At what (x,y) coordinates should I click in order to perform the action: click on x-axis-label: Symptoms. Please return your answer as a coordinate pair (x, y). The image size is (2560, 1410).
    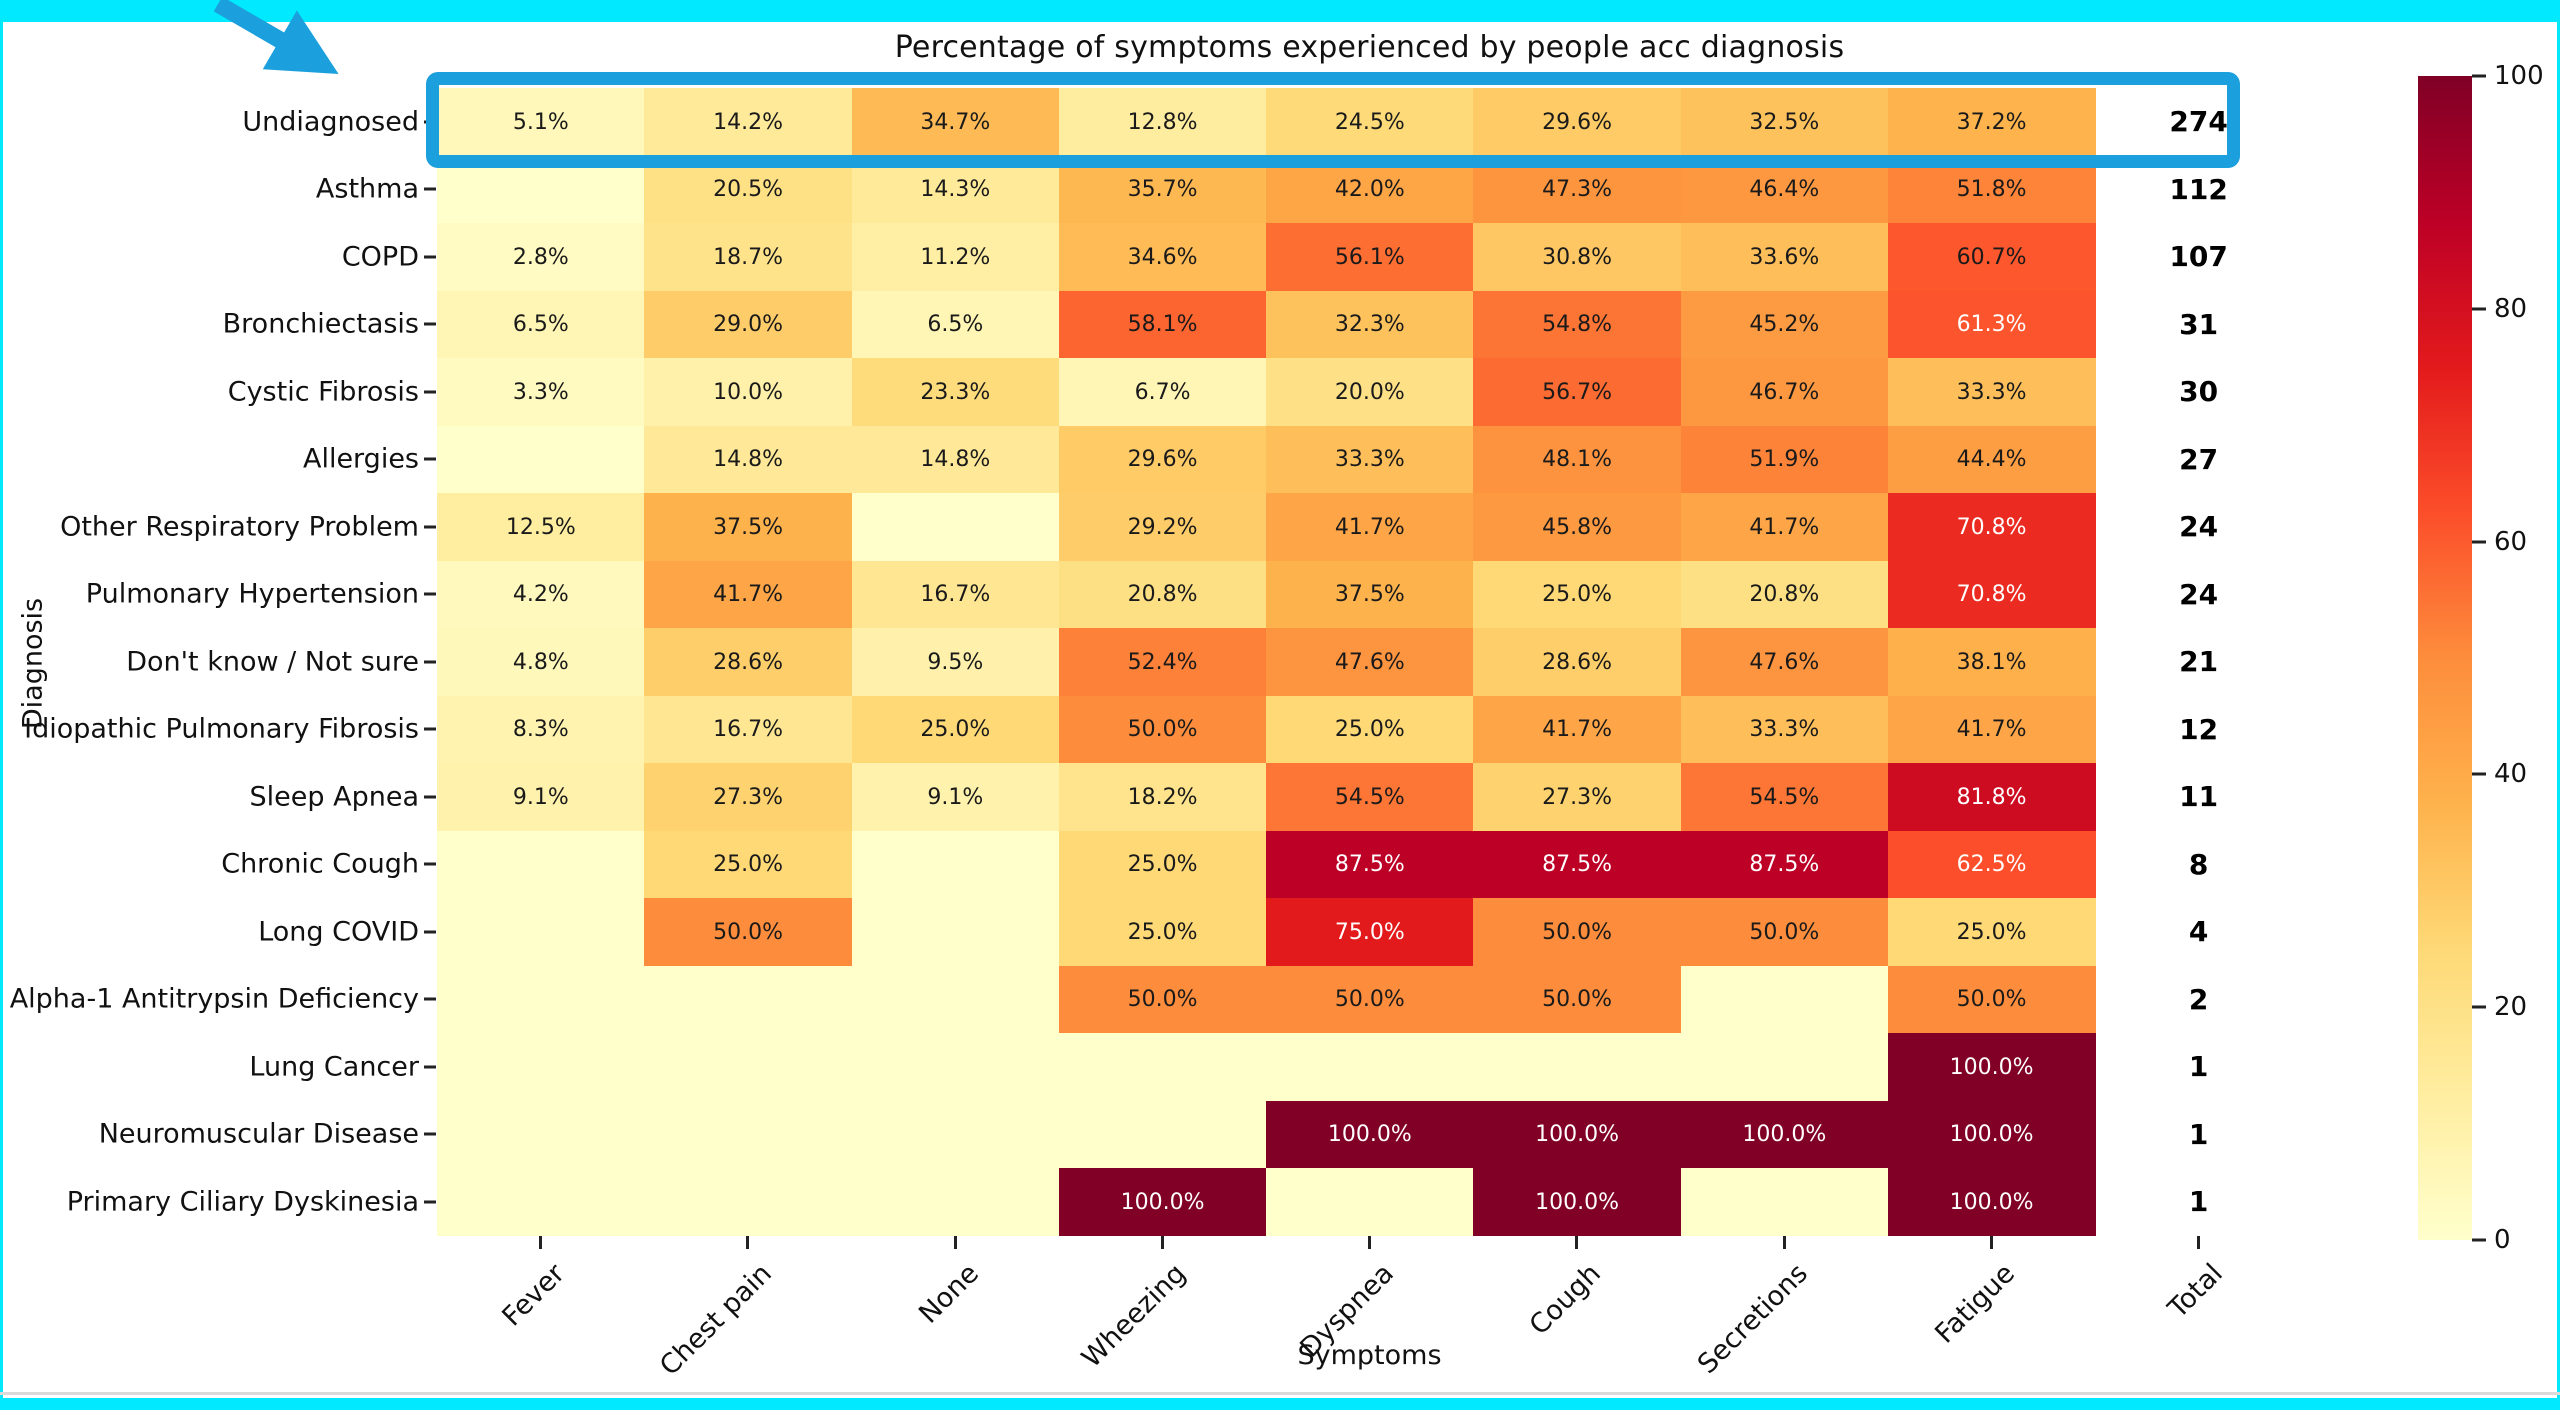
    Looking at the image, I should click on (1369, 1355).